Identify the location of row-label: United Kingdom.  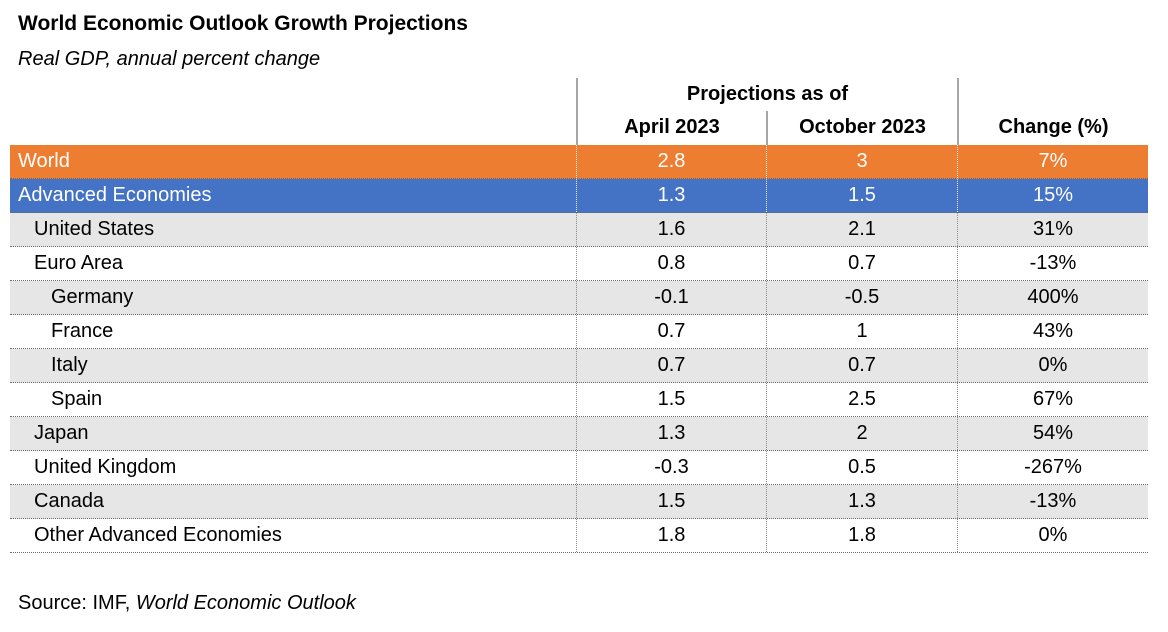
(105, 467).